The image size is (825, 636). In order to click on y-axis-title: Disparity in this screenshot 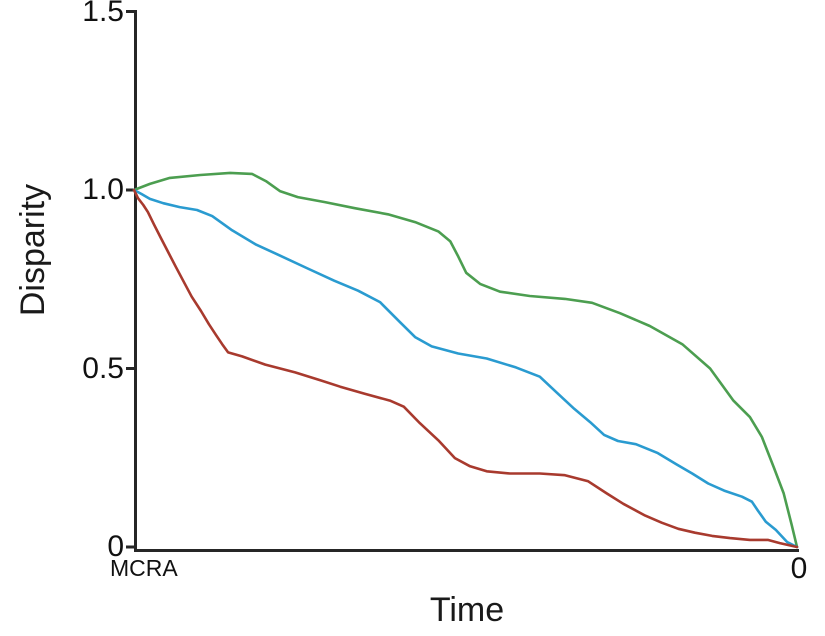, I will do `click(33, 250)`.